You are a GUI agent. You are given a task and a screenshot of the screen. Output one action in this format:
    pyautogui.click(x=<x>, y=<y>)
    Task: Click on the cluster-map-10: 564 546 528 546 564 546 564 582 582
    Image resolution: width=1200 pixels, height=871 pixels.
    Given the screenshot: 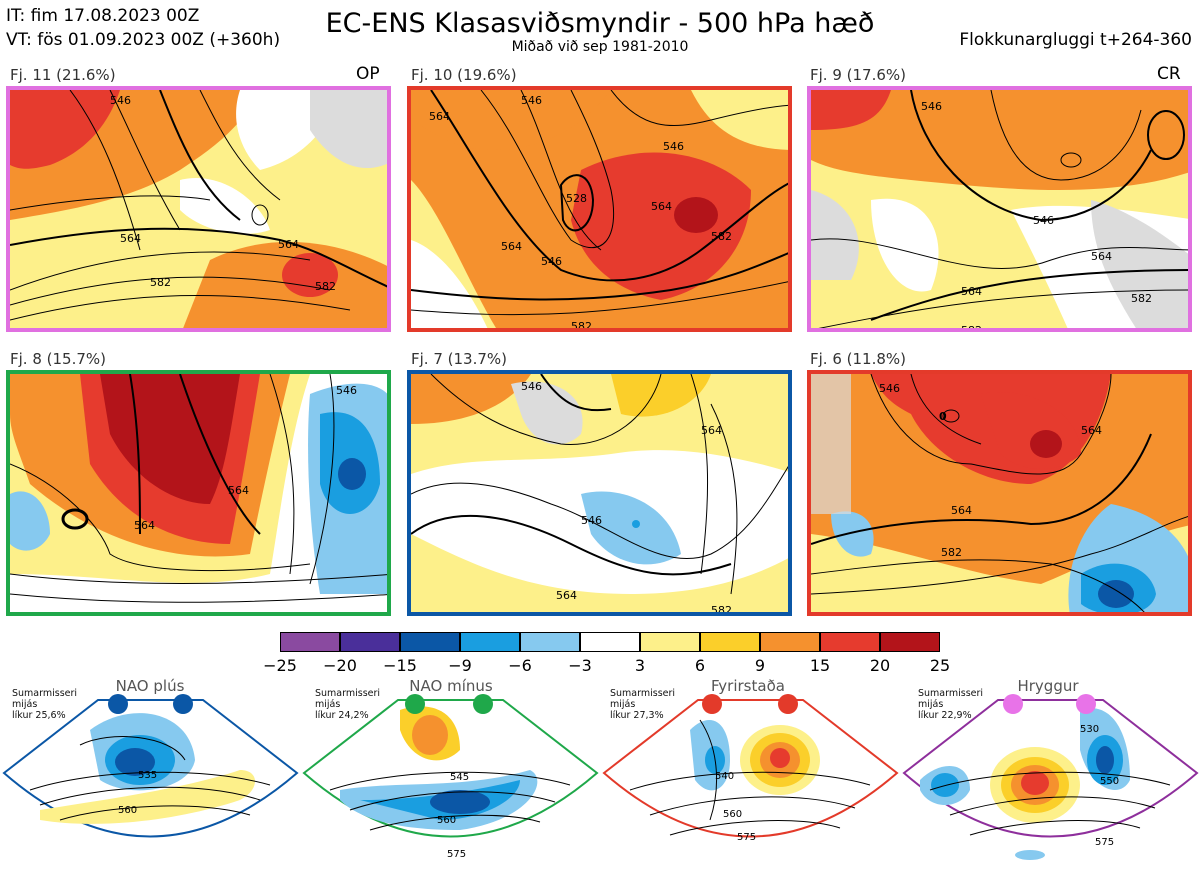 What is the action you would take?
    pyautogui.click(x=599, y=209)
    